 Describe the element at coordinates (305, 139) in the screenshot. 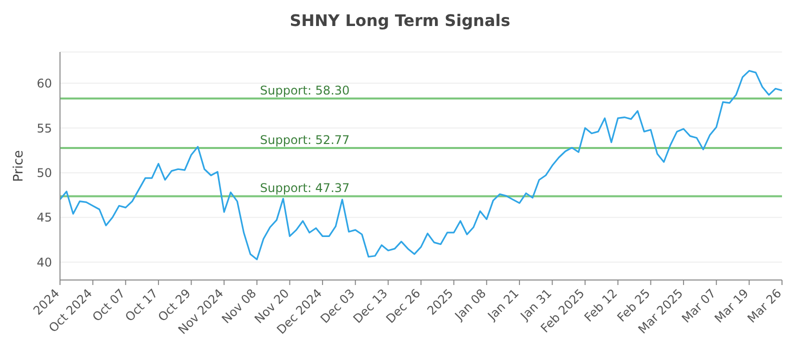

I see `ref-line-label: Support: 52.77` at that location.